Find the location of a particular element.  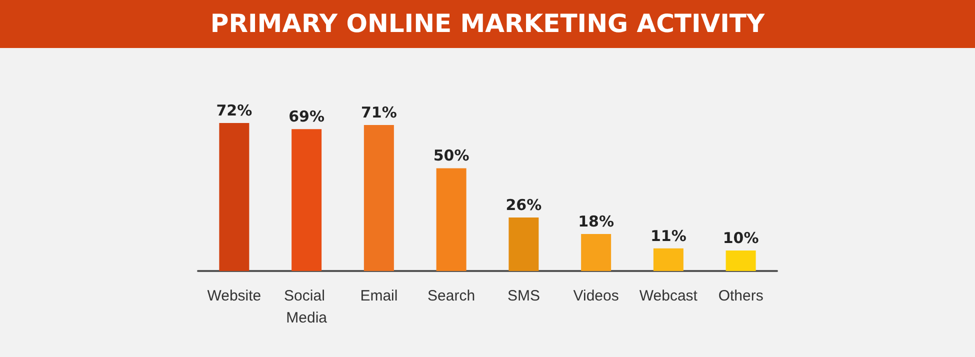

data-label: 71% is located at coordinates (378, 113).